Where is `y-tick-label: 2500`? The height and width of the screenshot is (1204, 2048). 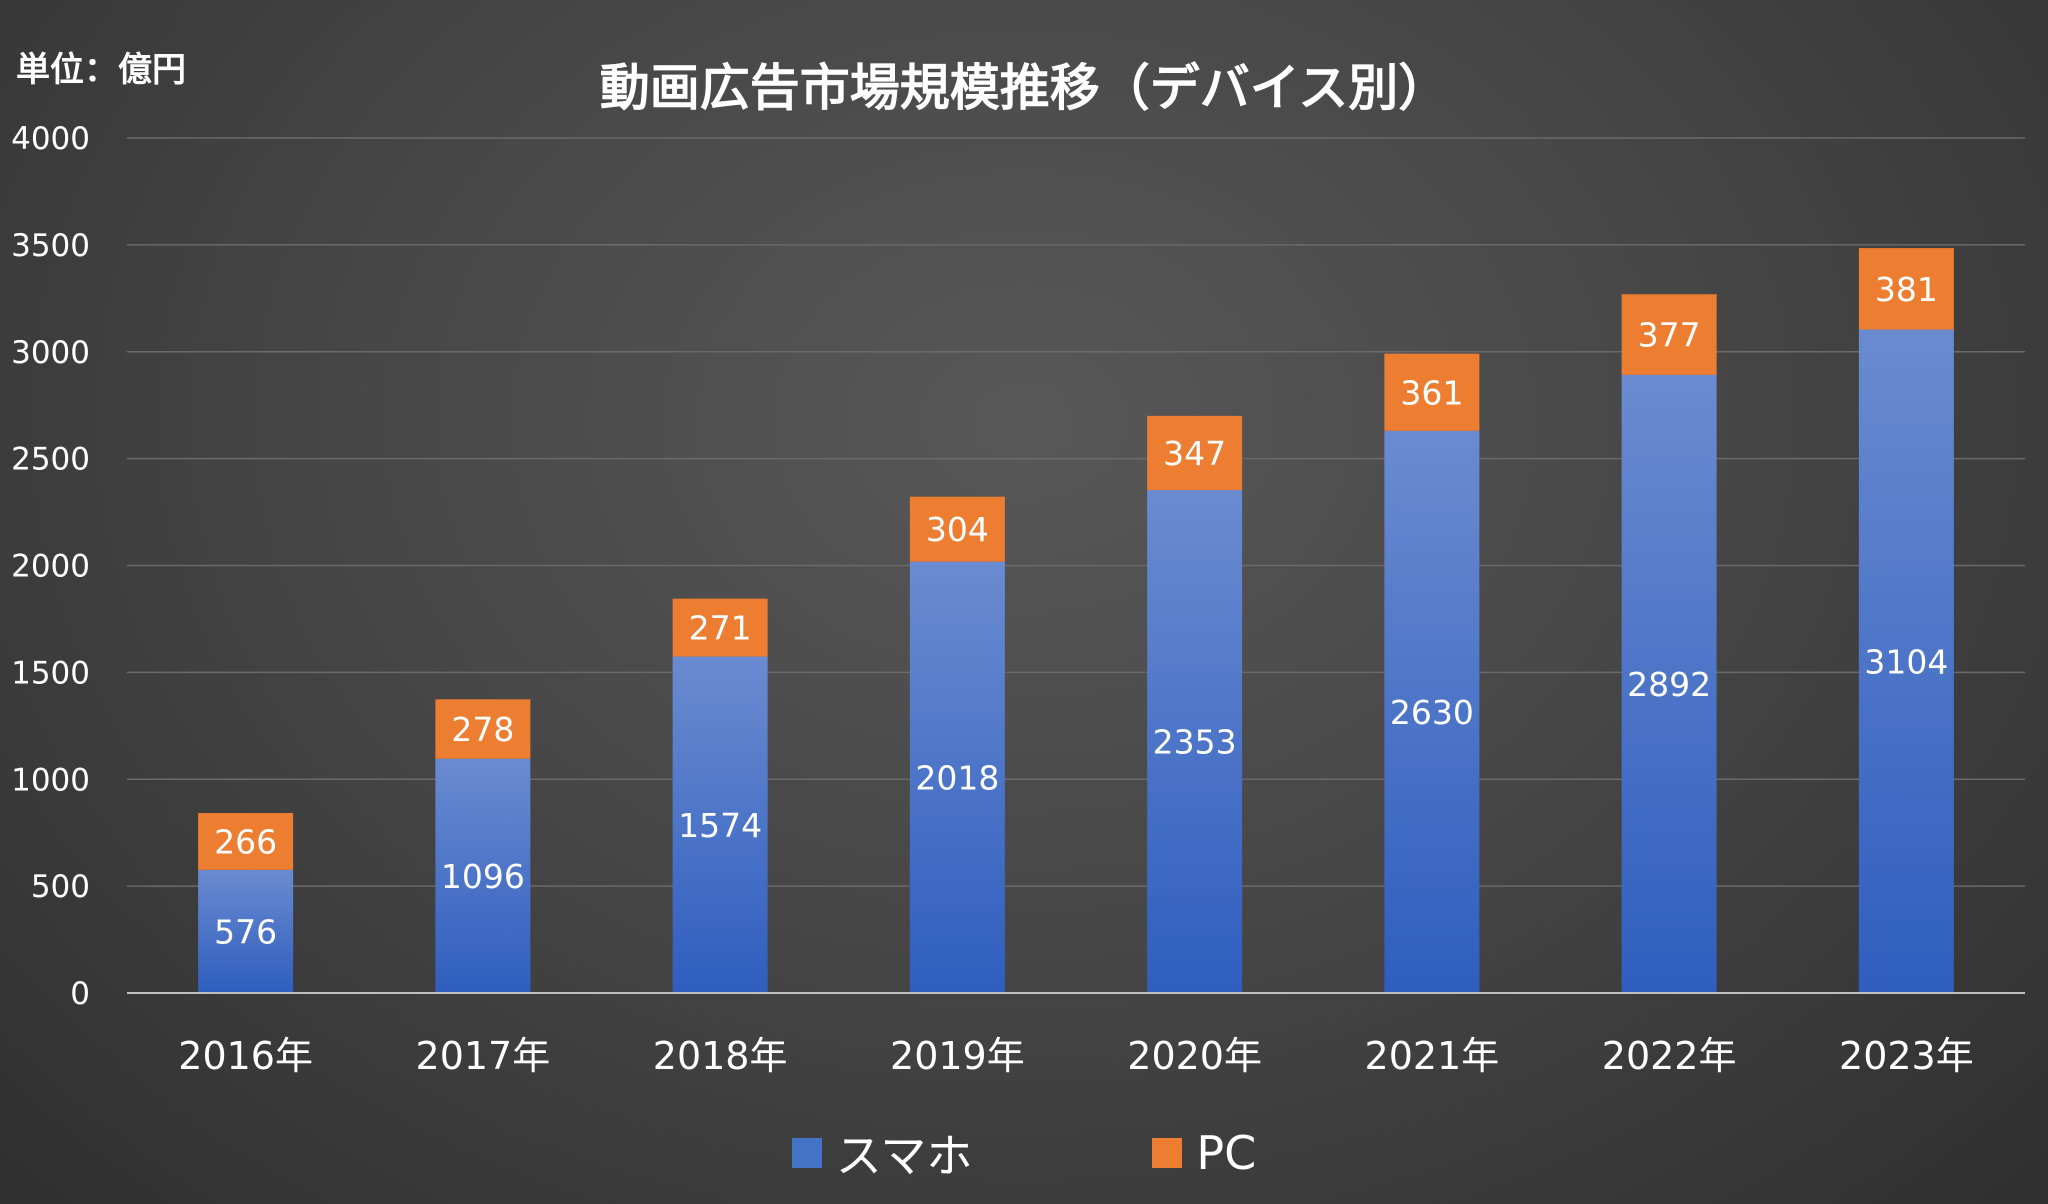
y-tick-label: 2500 is located at coordinates (50, 460).